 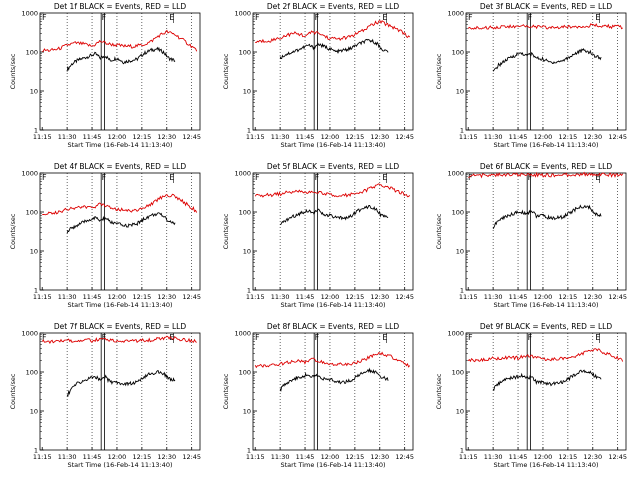 What do you see at coordinates (546, 166) in the screenshot?
I see `panel-title: Det 6f BLACK = Events, RED = LLD` at bounding box center [546, 166].